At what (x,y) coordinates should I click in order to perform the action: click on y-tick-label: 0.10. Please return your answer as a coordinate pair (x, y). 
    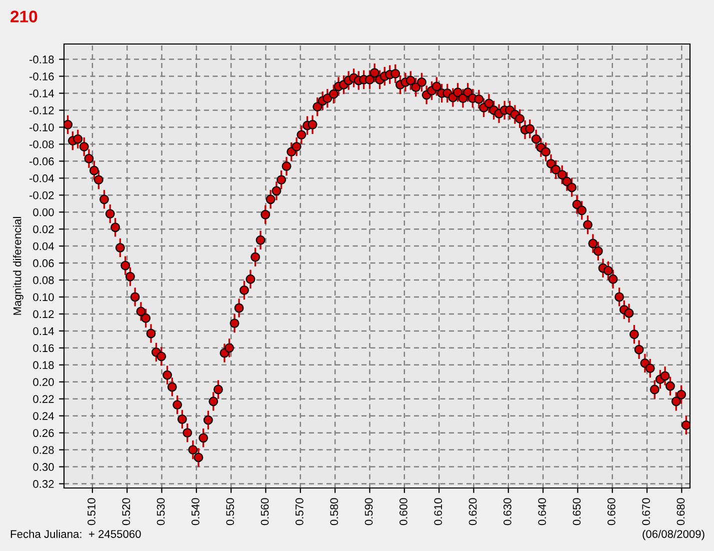
    Looking at the image, I should click on (43, 297).